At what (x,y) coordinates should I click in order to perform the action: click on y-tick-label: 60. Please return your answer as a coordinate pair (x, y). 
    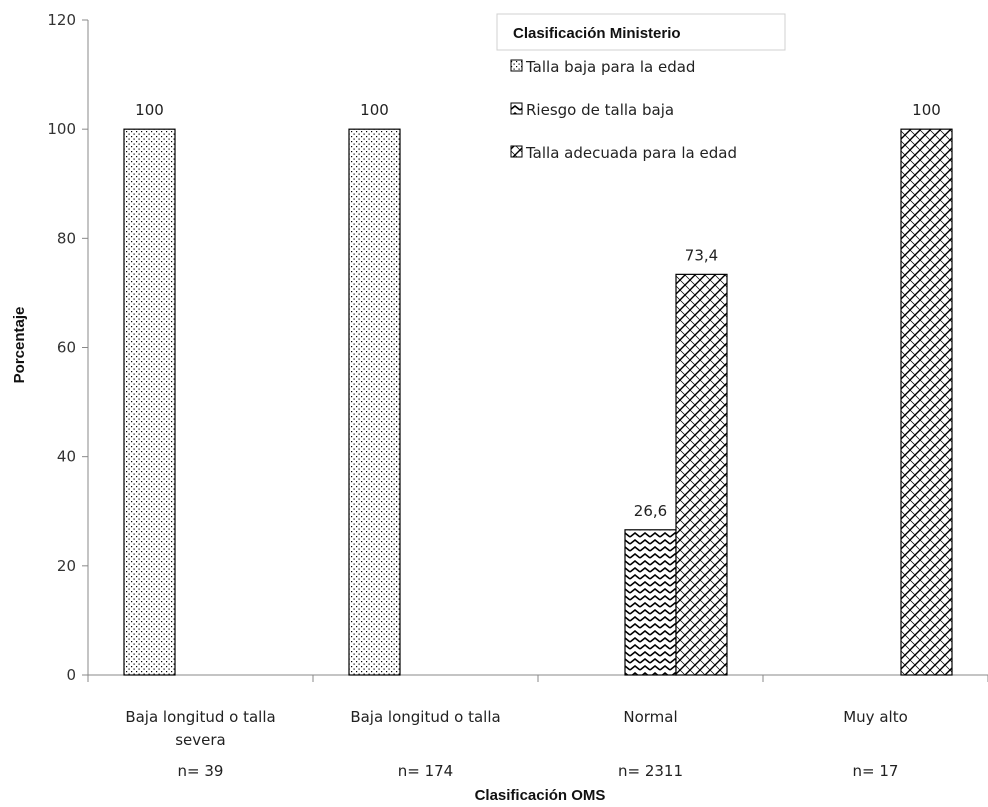
    Looking at the image, I should click on (66, 348).